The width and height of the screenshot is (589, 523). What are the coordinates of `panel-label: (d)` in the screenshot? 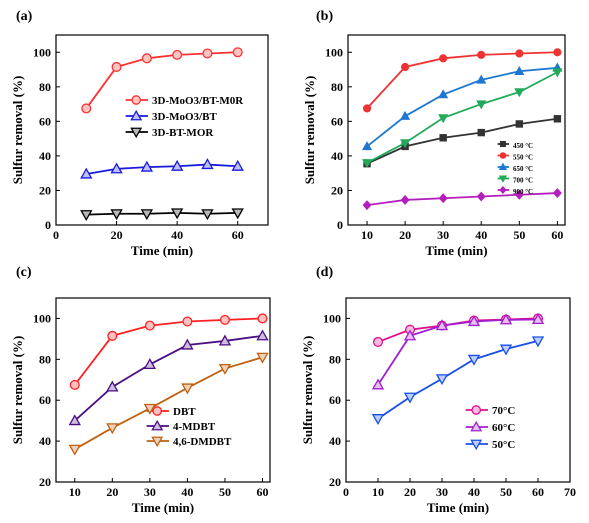 It's located at (324, 272).